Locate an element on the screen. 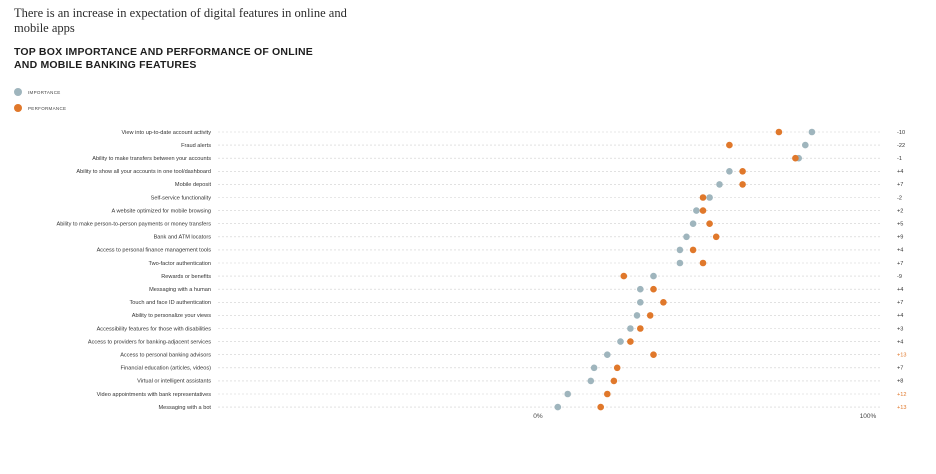 Image resolution: width=936 pixels, height=474 pixels. row-label: Fraud alerts is located at coordinates (196, 146).